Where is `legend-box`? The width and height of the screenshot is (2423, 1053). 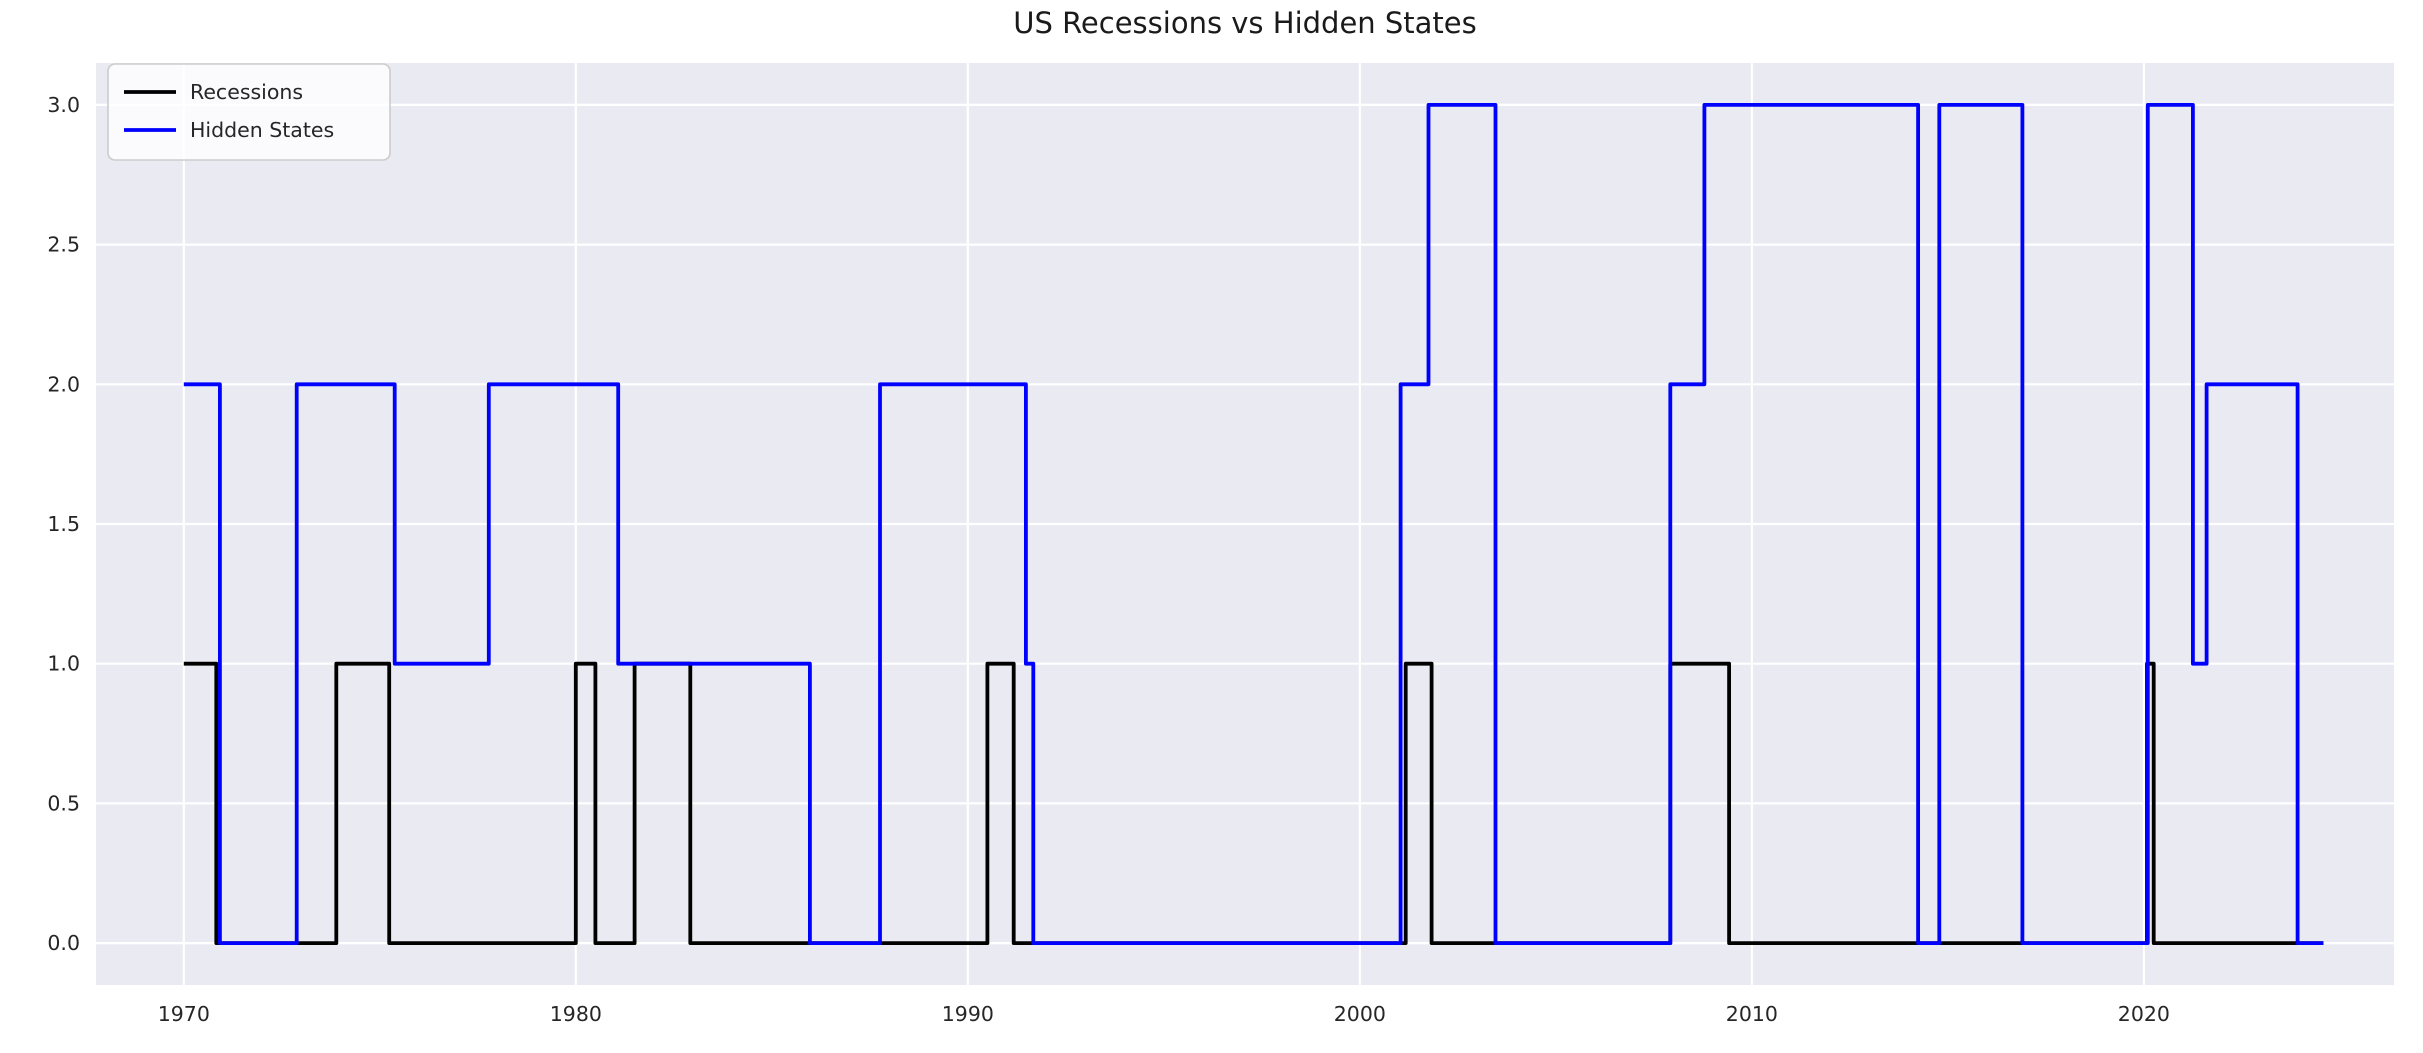 legend-box is located at coordinates (249, 112).